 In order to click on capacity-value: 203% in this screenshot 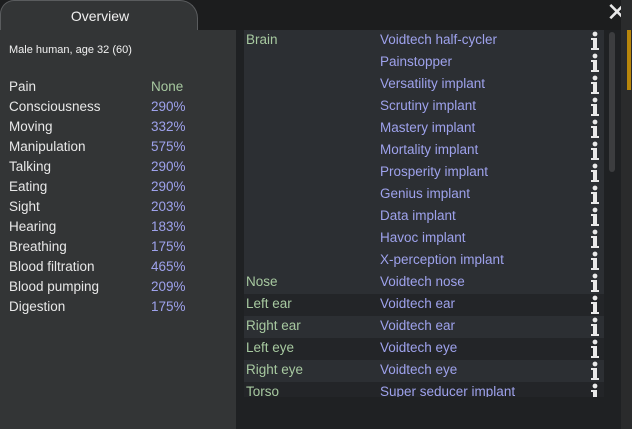, I will do `click(168, 206)`.